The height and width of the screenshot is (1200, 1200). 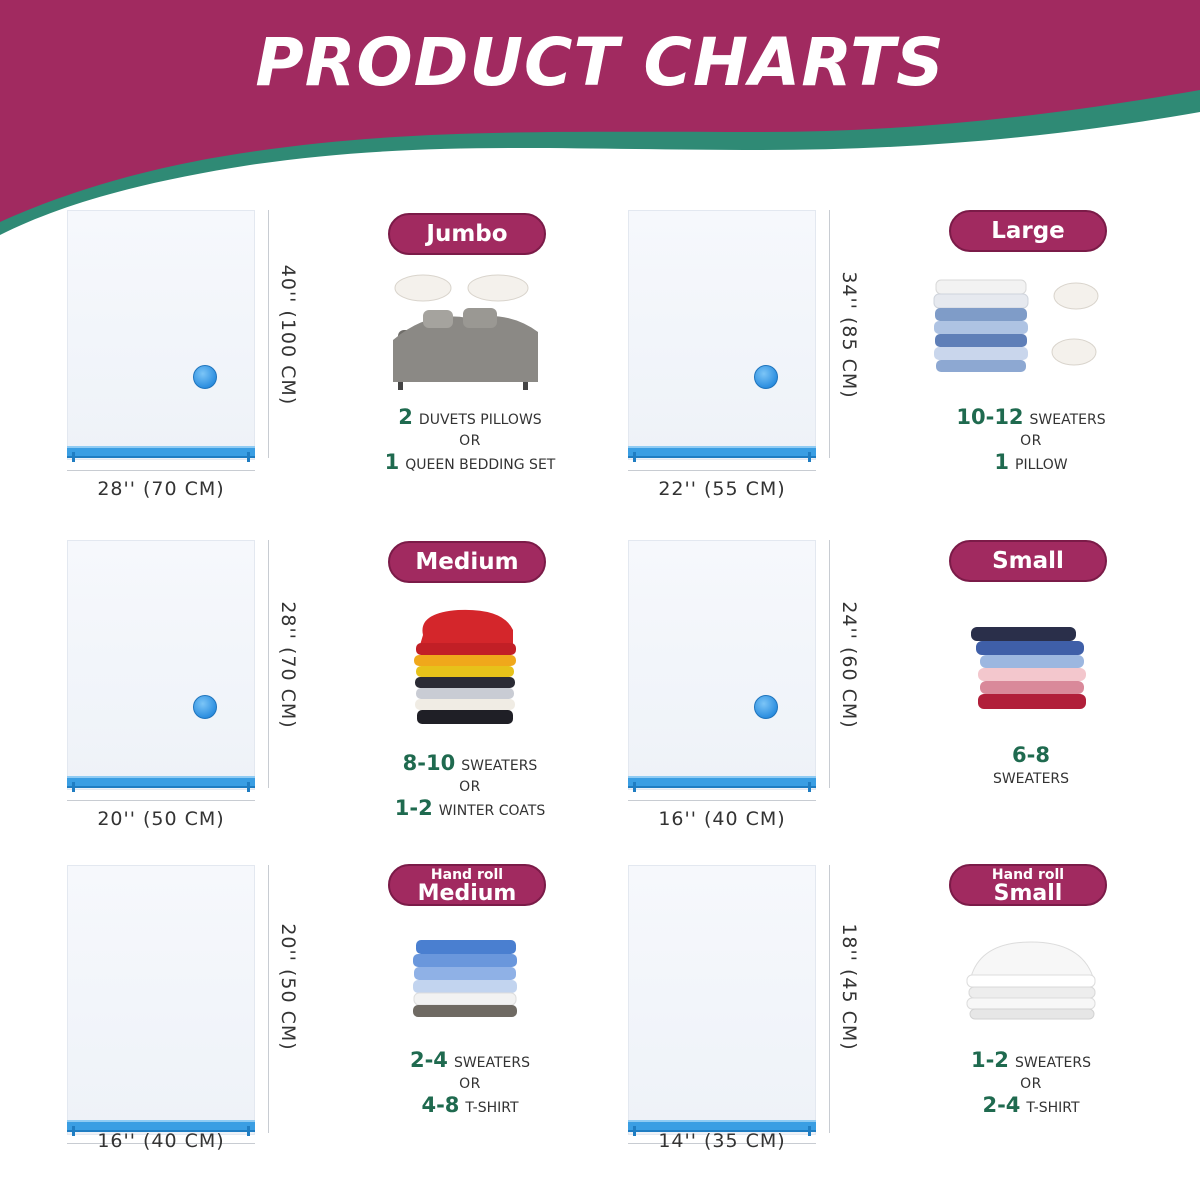 What do you see at coordinates (1031, 980) in the screenshot?
I see `white-shirt-stack-icon` at bounding box center [1031, 980].